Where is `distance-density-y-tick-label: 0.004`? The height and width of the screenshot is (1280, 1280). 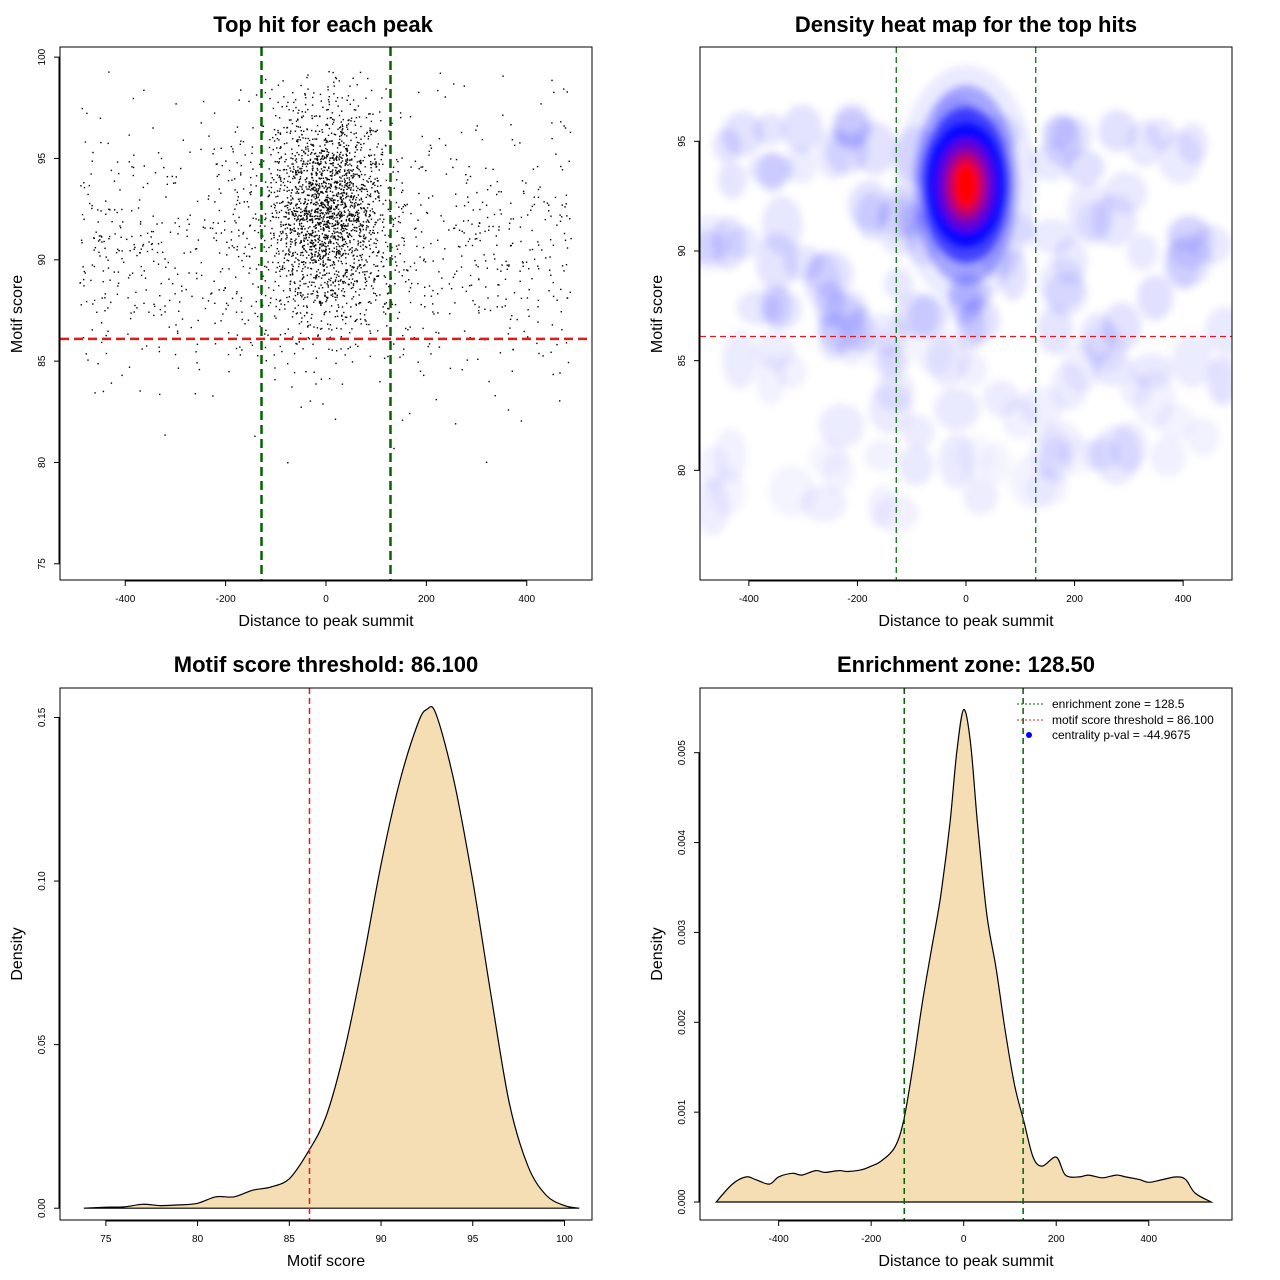
distance-density-y-tick-label: 0.004 is located at coordinates (682, 842).